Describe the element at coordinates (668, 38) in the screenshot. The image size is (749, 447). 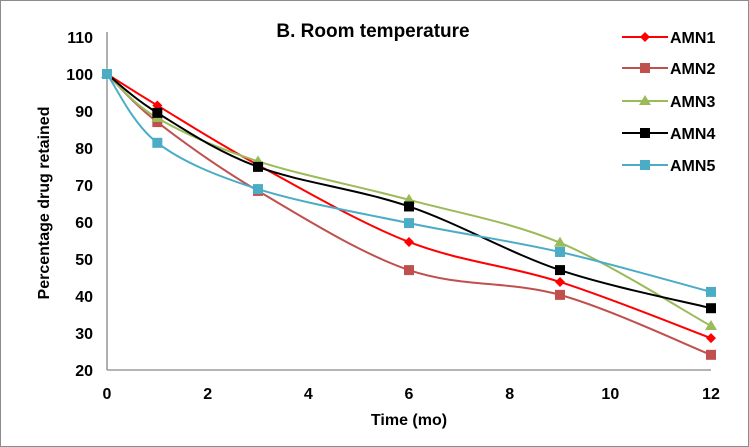
I see `legend-item-amn1: AMN1` at that location.